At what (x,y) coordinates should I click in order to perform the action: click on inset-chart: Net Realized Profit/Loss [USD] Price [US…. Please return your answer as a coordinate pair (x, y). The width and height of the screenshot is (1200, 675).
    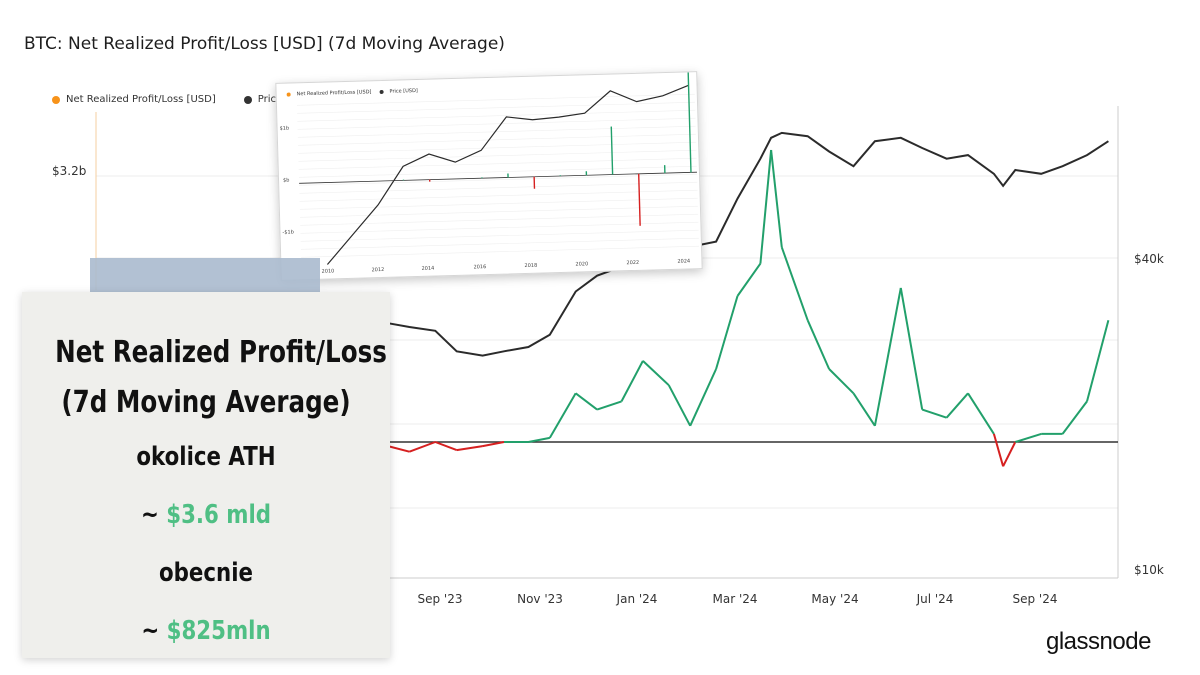
    Looking at the image, I should click on (489, 176).